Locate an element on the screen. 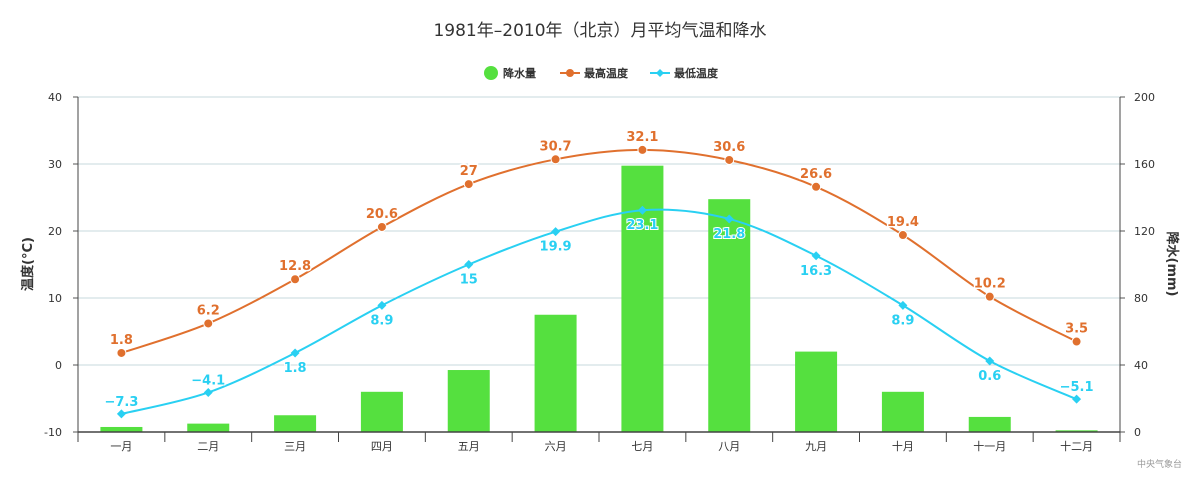 The image size is (1200, 485). x-tick-label: 六月 is located at coordinates (556, 446).